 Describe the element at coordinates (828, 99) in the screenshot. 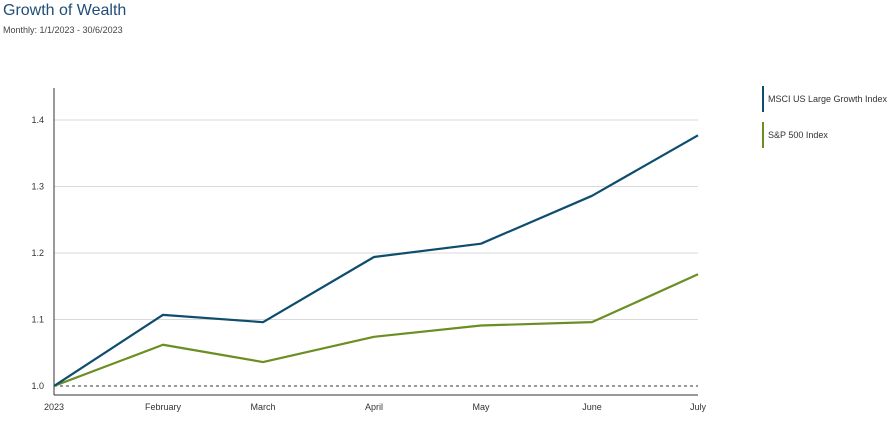

I see `legend-label: MSCI US Large Growth Index` at that location.